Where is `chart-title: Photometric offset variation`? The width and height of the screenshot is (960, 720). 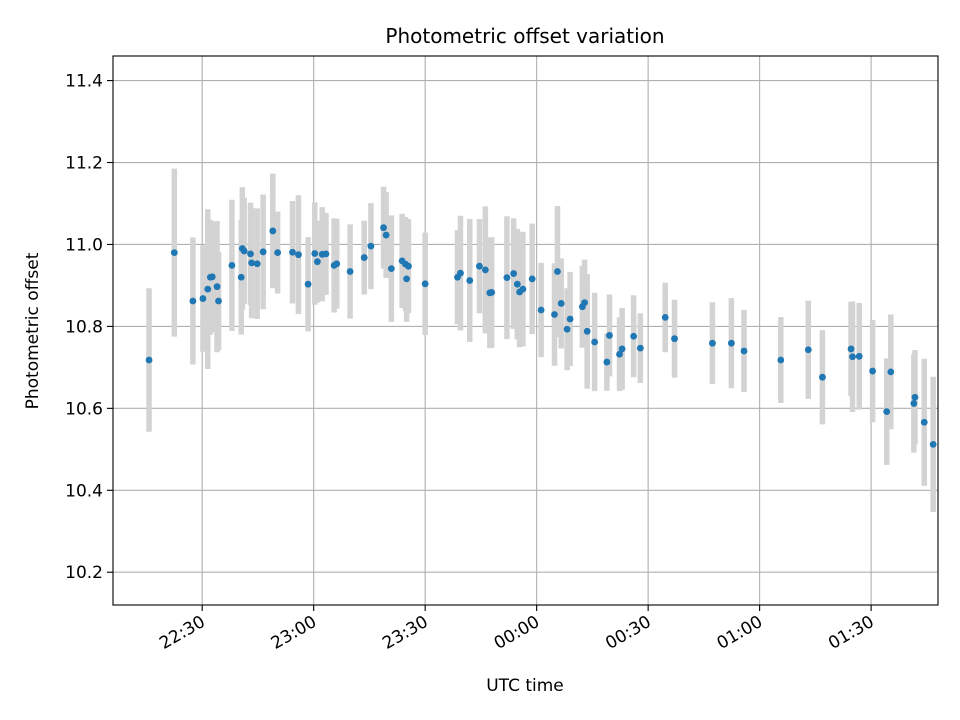
chart-title: Photometric offset variation is located at coordinates (524, 36).